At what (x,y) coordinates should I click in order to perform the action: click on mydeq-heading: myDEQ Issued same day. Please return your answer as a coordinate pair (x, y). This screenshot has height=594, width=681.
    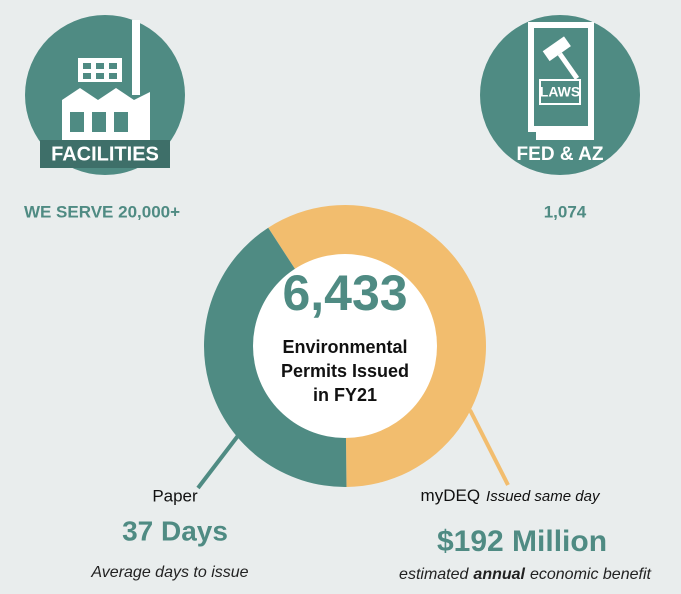
    Looking at the image, I should click on (511, 495).